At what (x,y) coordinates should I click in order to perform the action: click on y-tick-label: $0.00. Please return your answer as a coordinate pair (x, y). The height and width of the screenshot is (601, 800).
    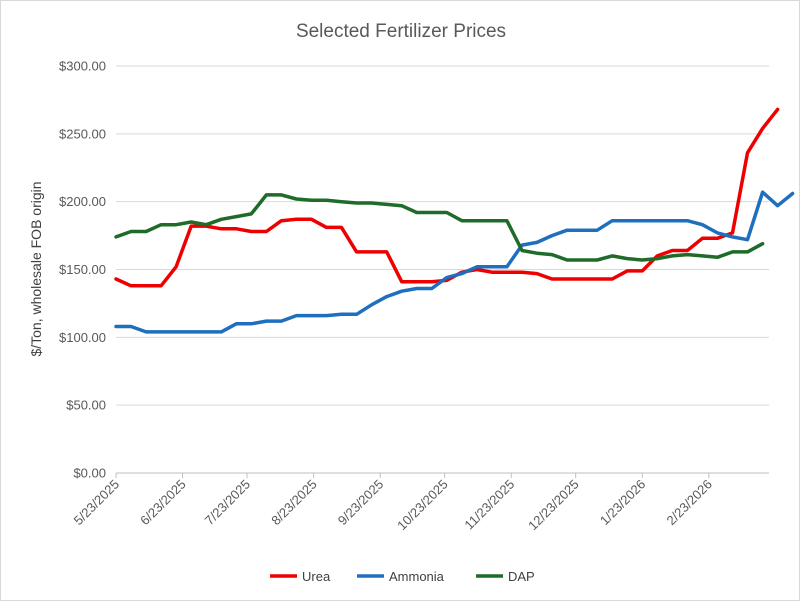
    Looking at the image, I should click on (89, 473).